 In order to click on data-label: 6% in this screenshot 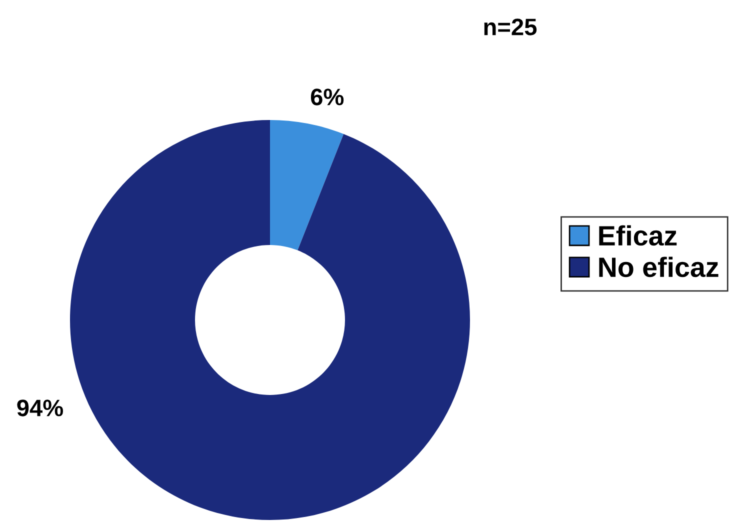, I will do `click(327, 97)`.